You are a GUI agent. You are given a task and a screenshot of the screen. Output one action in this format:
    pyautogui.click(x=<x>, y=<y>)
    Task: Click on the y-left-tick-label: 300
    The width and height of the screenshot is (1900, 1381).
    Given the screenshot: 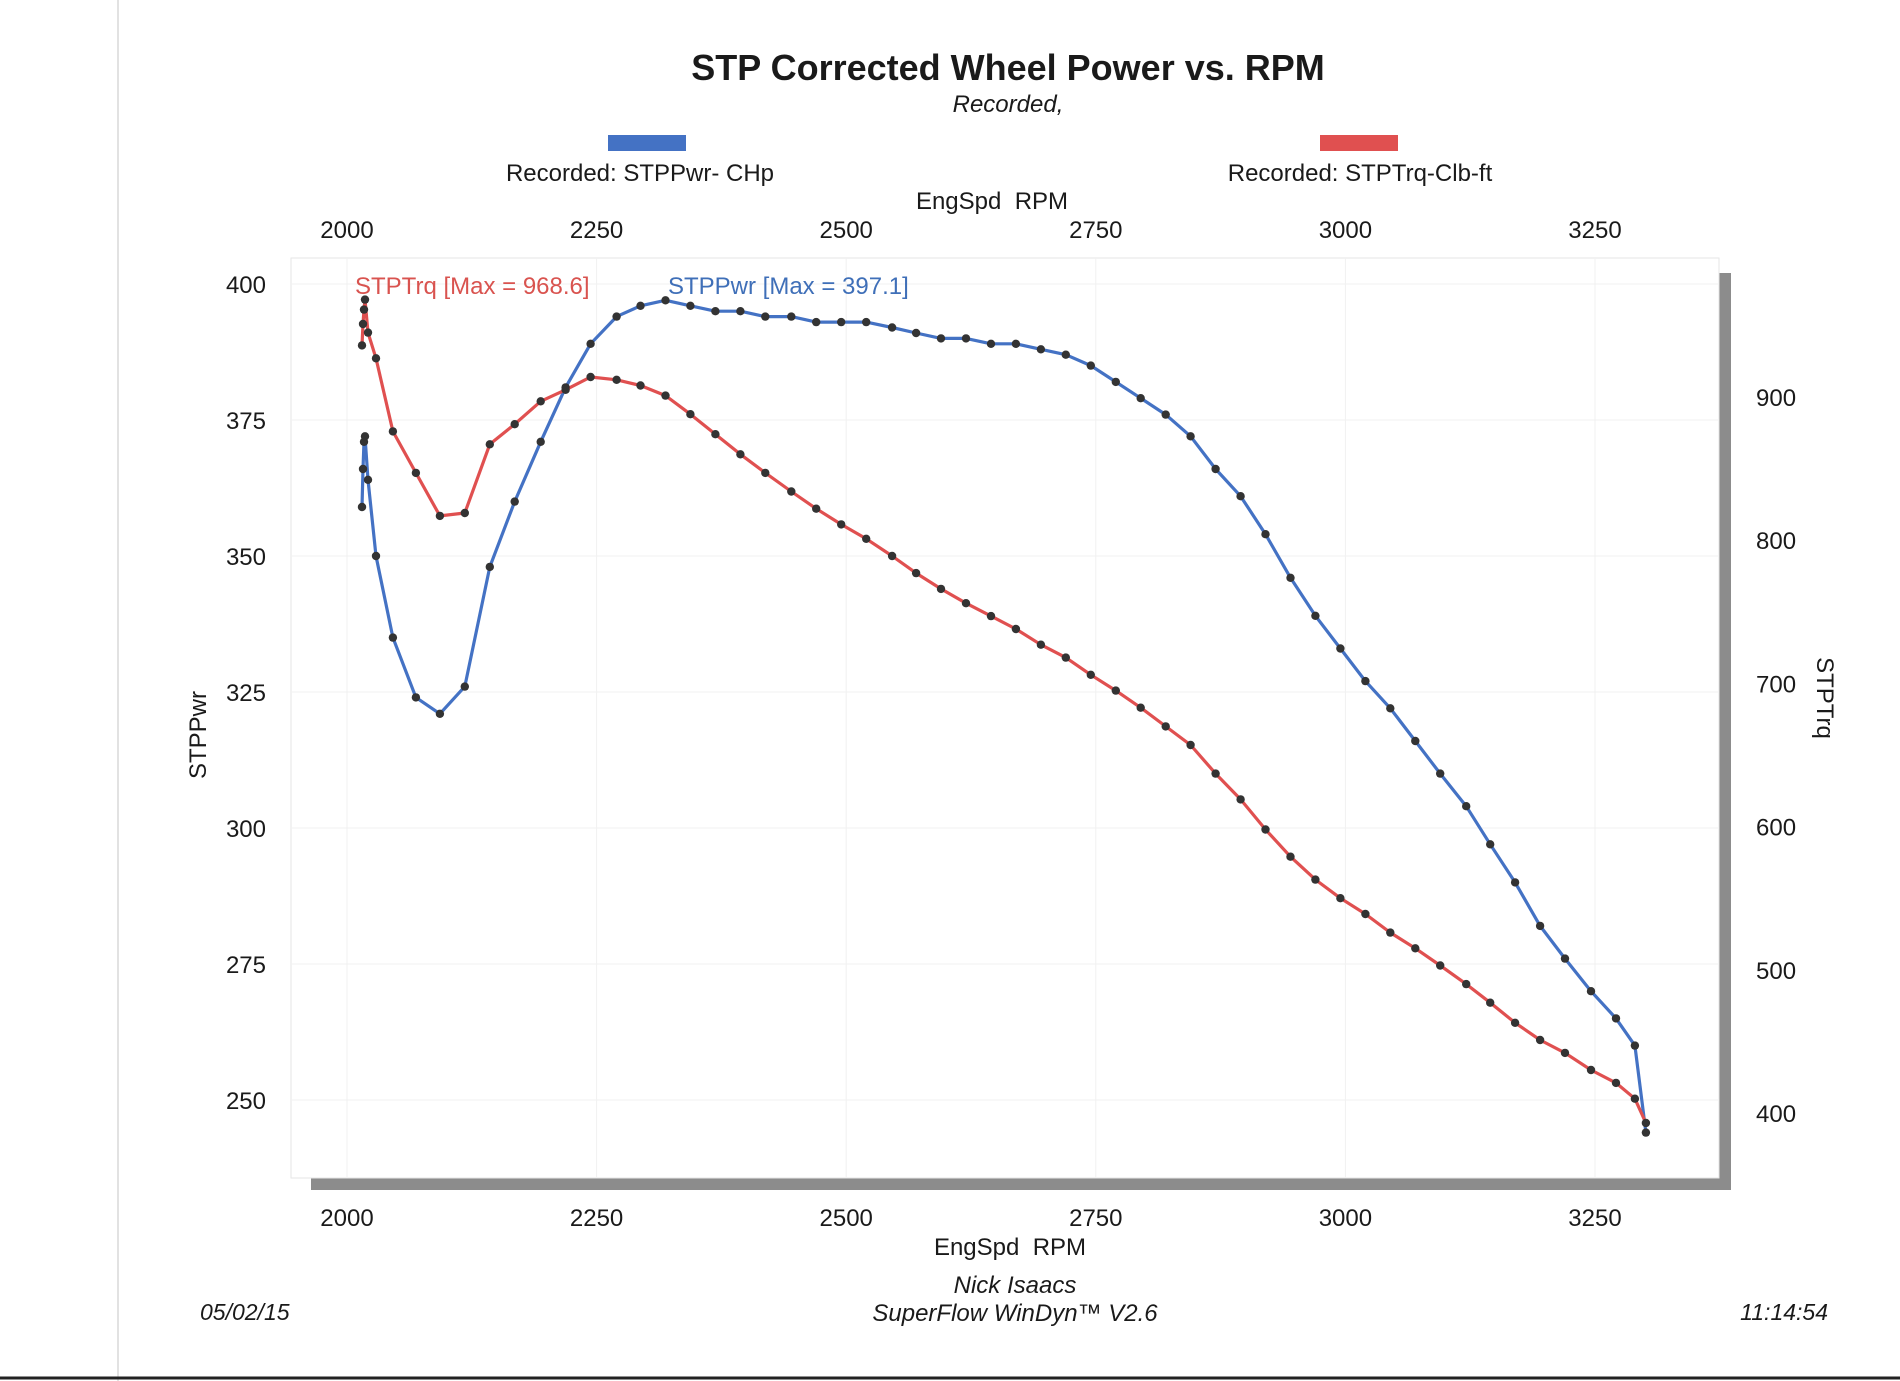 What is the action you would take?
    pyautogui.click(x=246, y=829)
    